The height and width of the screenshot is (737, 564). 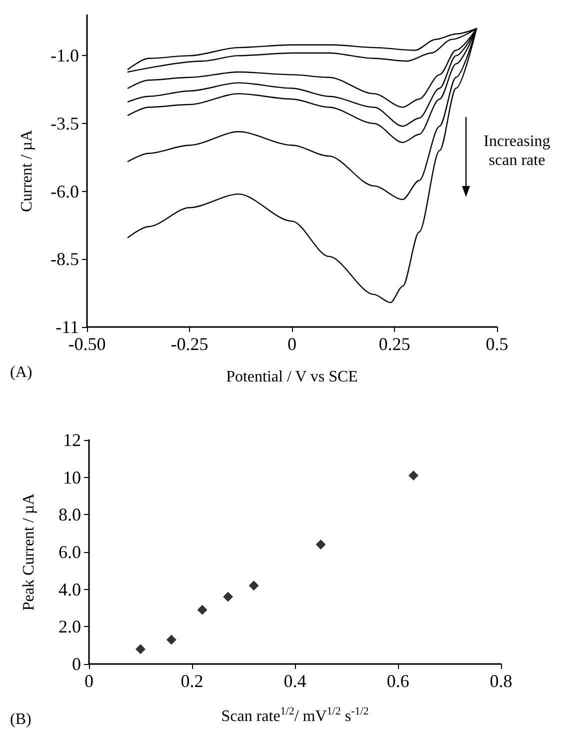 I want to click on y-axis-title: Current / µA, so click(x=27, y=171).